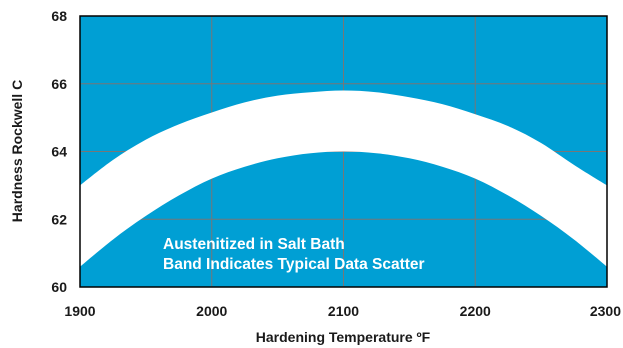 The height and width of the screenshot is (348, 623). Describe the element at coordinates (79, 311) in the screenshot. I see `x-tick-label: 1900` at that location.